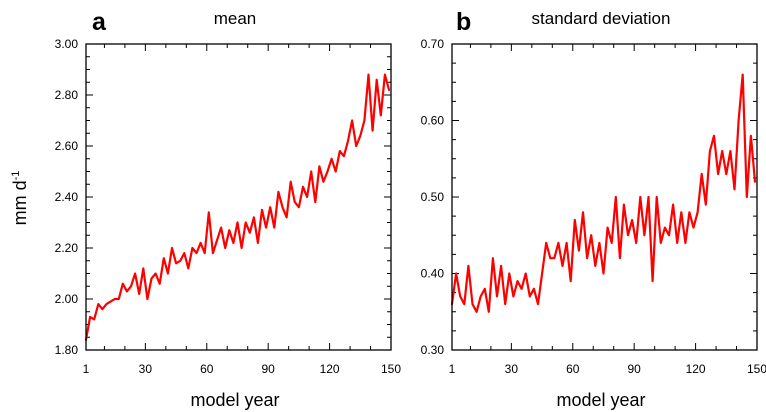 The width and height of the screenshot is (766, 412). Describe the element at coordinates (600, 400) in the screenshot. I see `panel-b-x-axis-label: model year` at that location.